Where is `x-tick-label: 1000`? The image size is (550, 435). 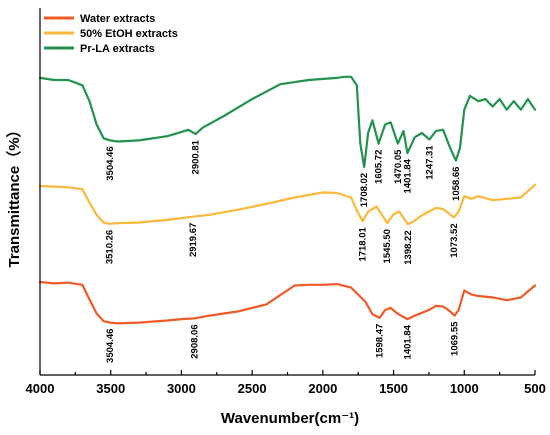 x-tick-label: 1000 is located at coordinates (464, 388).